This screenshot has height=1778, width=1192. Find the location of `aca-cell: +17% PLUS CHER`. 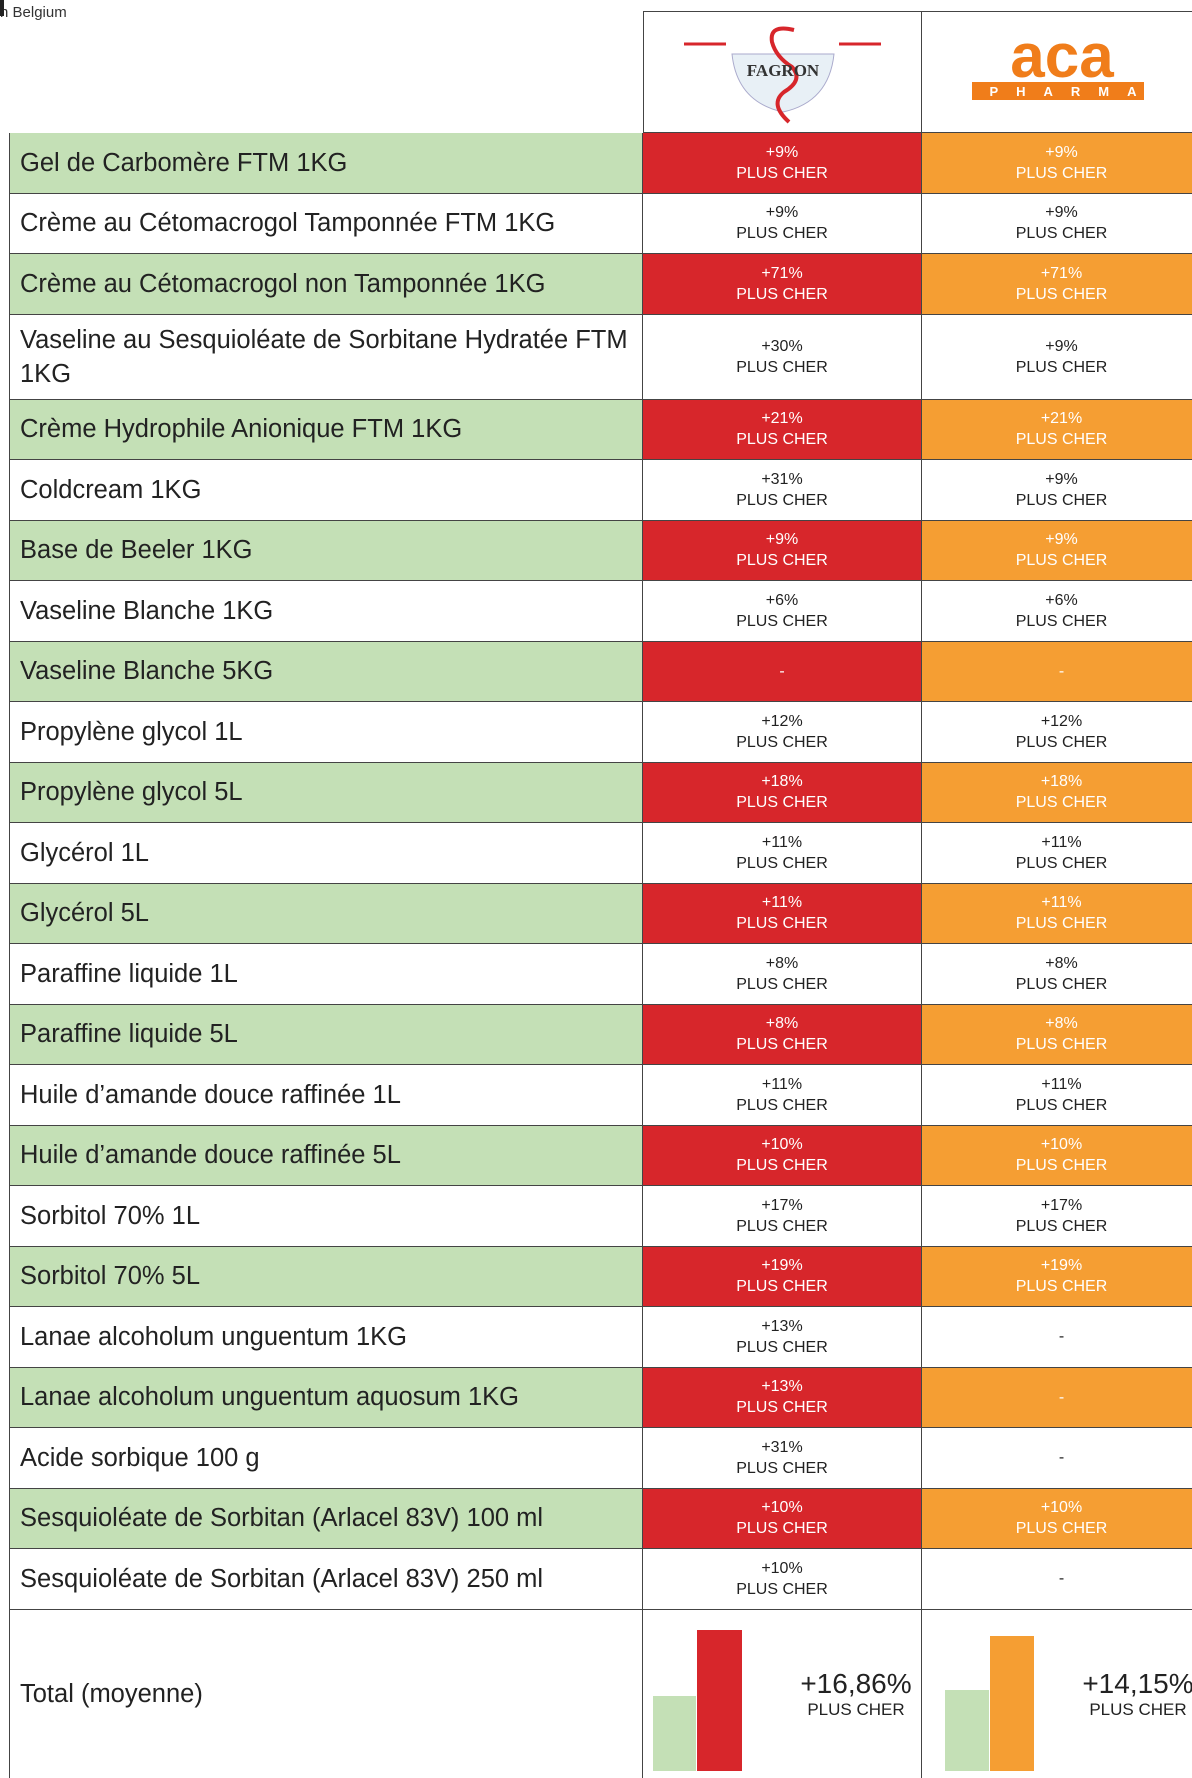

aca-cell: +17% PLUS CHER is located at coordinates (1057, 1216).